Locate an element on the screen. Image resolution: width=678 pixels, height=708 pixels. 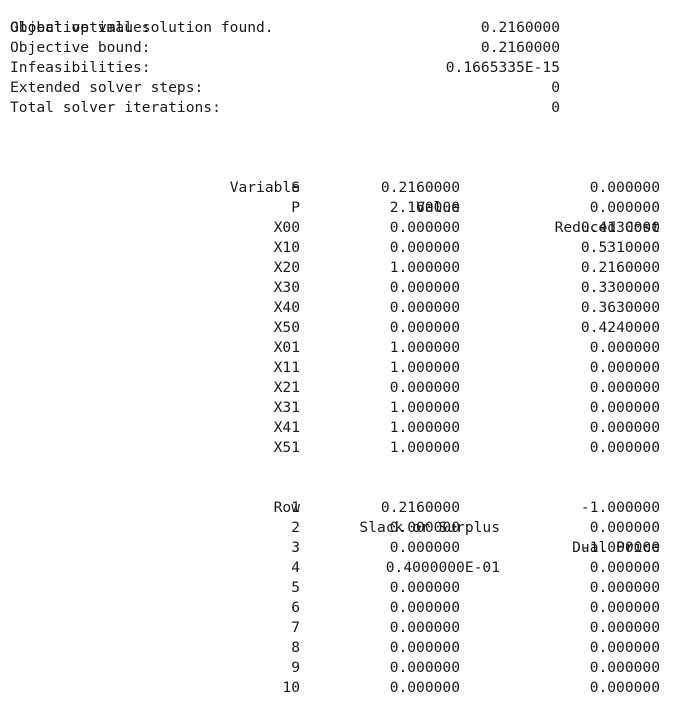
variable-name: X01 is located at coordinates (286, 347).